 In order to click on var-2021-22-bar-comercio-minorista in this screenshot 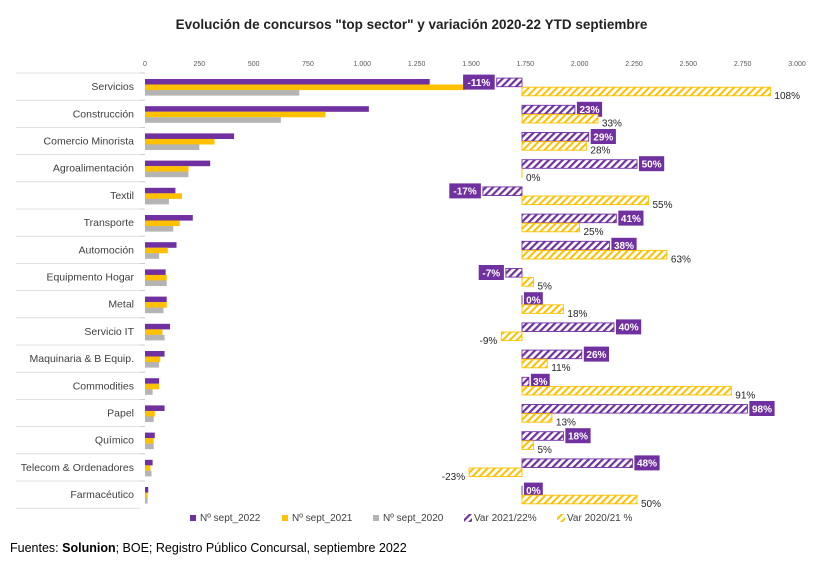, I will do `click(555, 137)`.